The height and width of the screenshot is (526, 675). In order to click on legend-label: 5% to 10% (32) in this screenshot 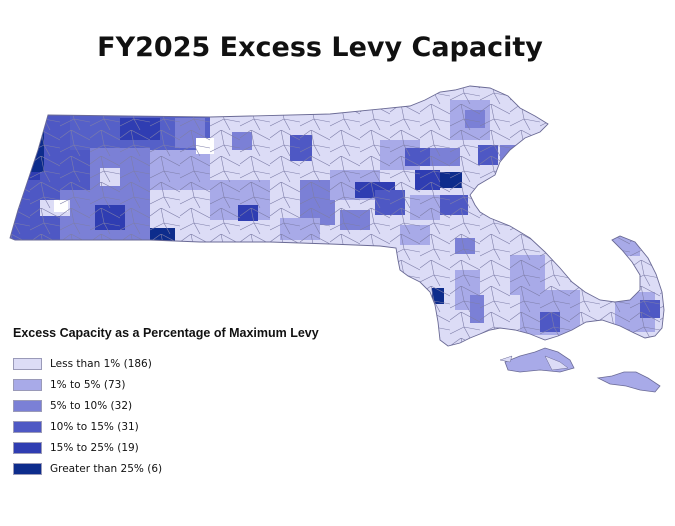, I will do `click(91, 406)`.